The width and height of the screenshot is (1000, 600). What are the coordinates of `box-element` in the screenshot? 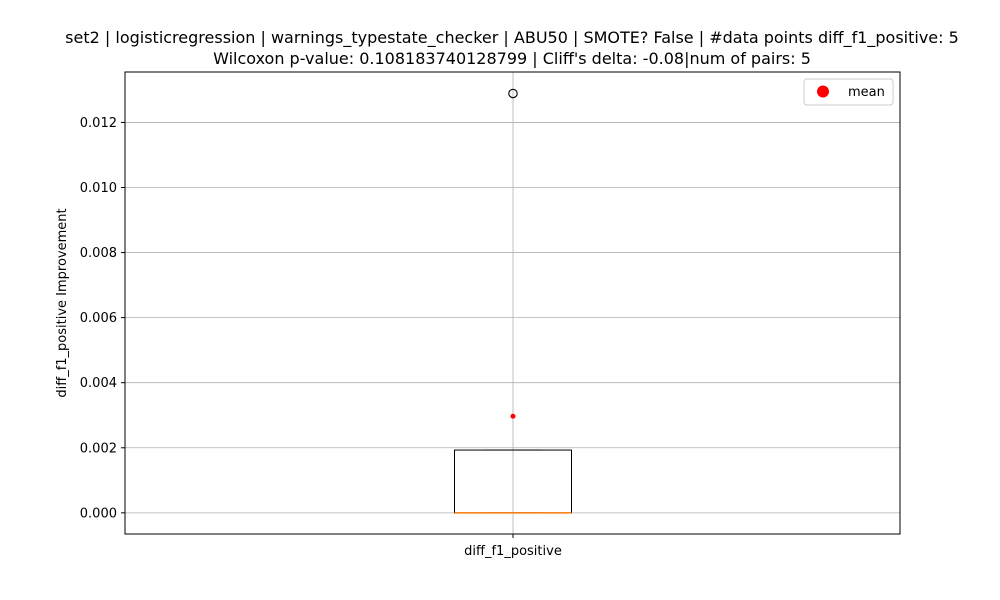 It's located at (513, 301).